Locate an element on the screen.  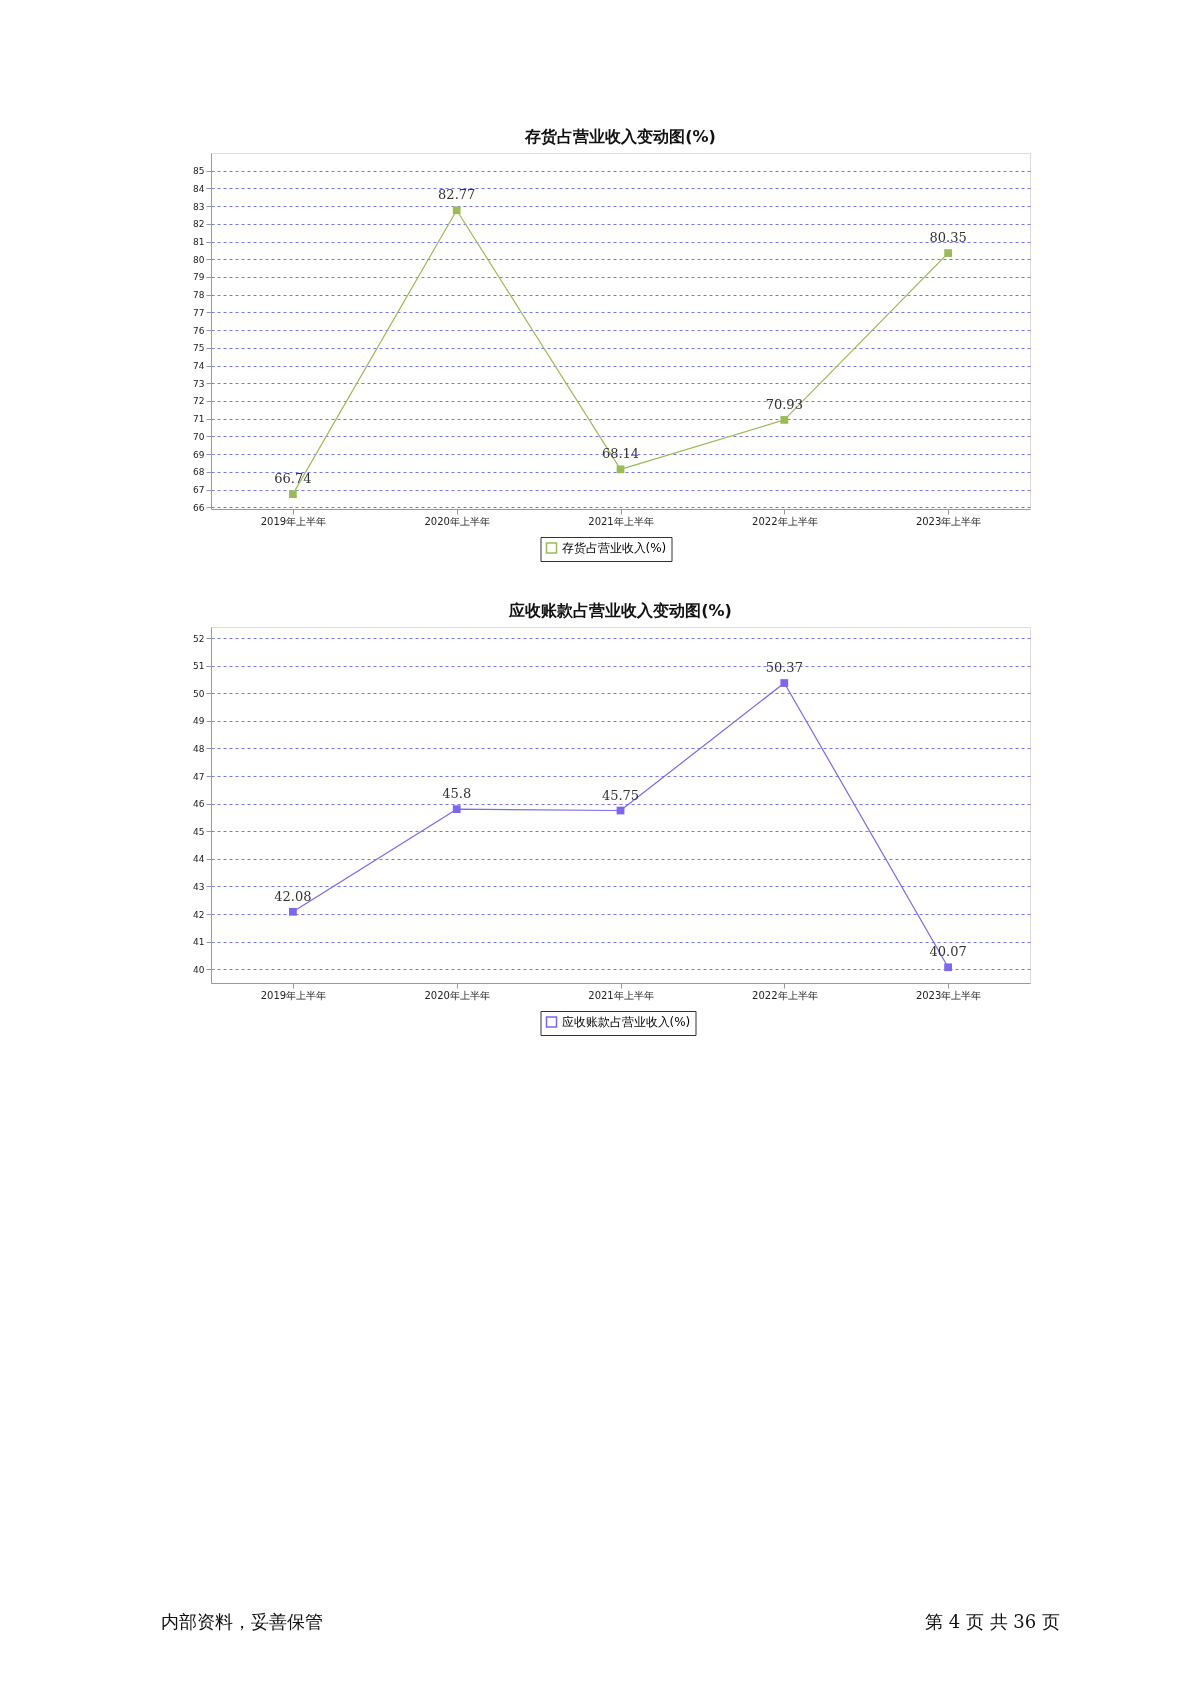
legend-label: 应收账款占营业收入(%) is located at coordinates (626, 1022).